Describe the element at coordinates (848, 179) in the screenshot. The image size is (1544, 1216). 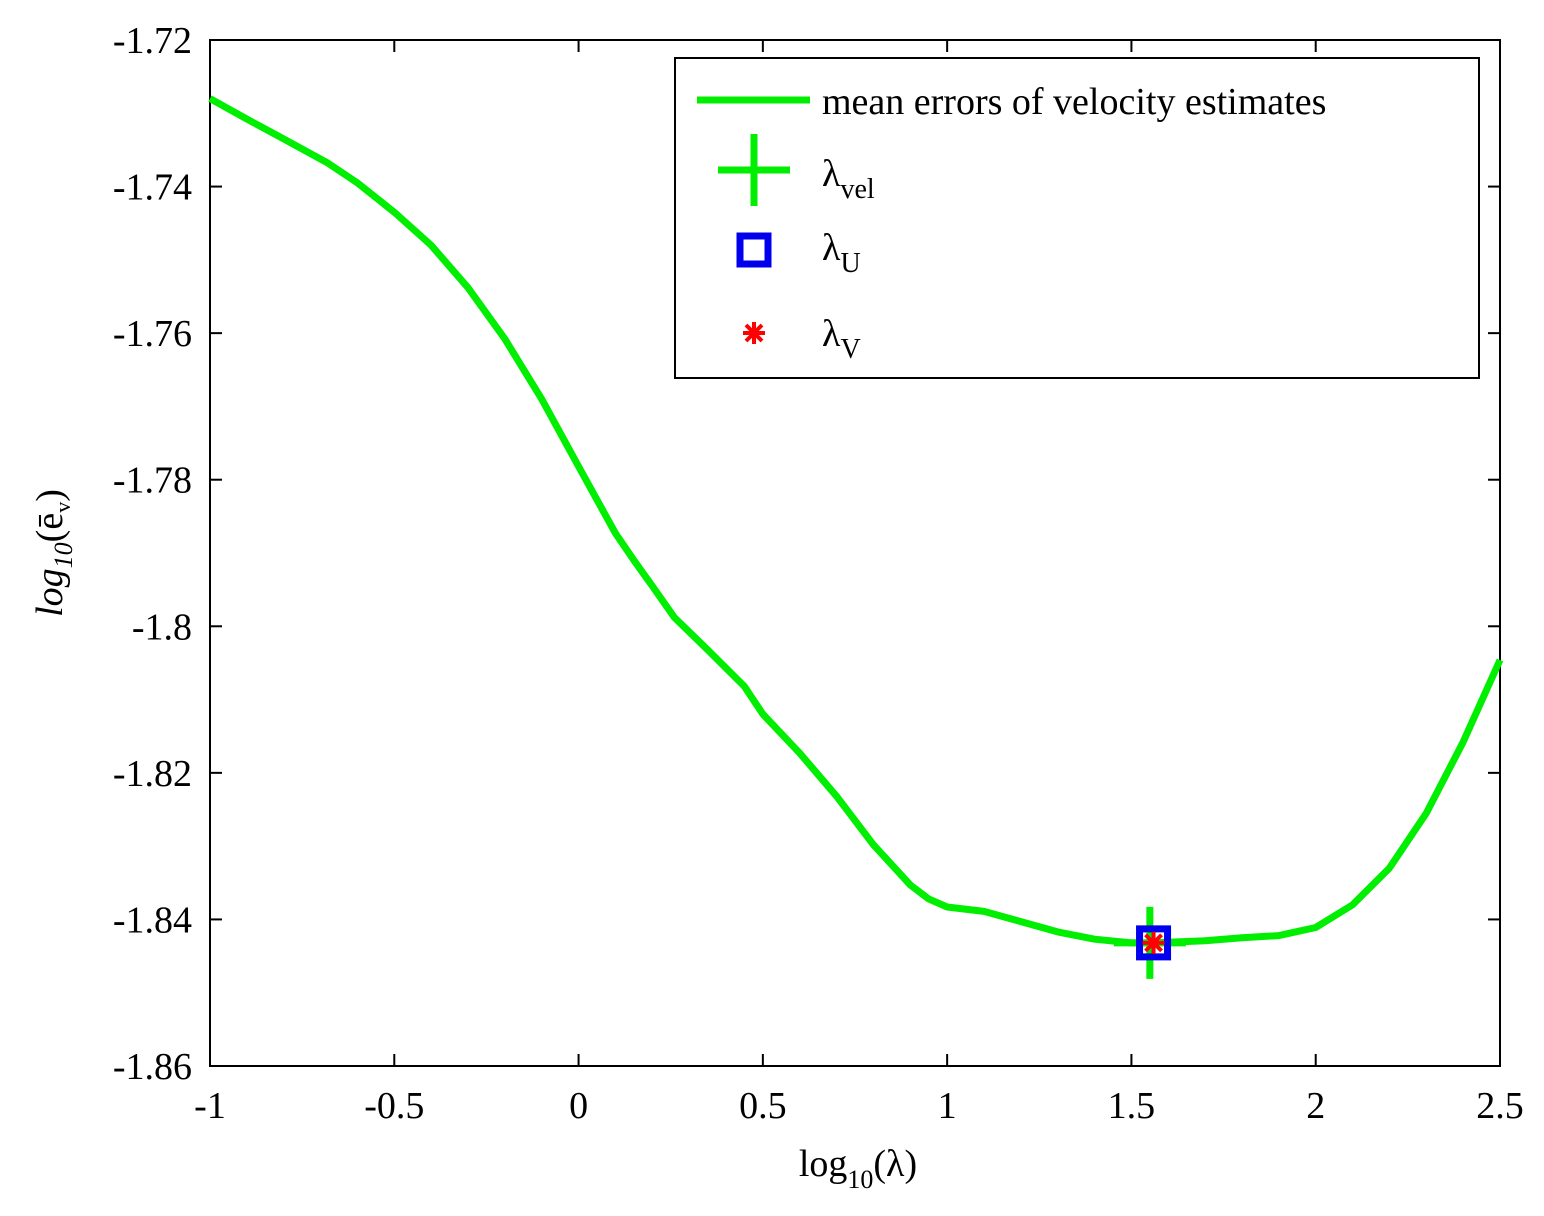
I see `legend-label-vel: λvel` at that location.